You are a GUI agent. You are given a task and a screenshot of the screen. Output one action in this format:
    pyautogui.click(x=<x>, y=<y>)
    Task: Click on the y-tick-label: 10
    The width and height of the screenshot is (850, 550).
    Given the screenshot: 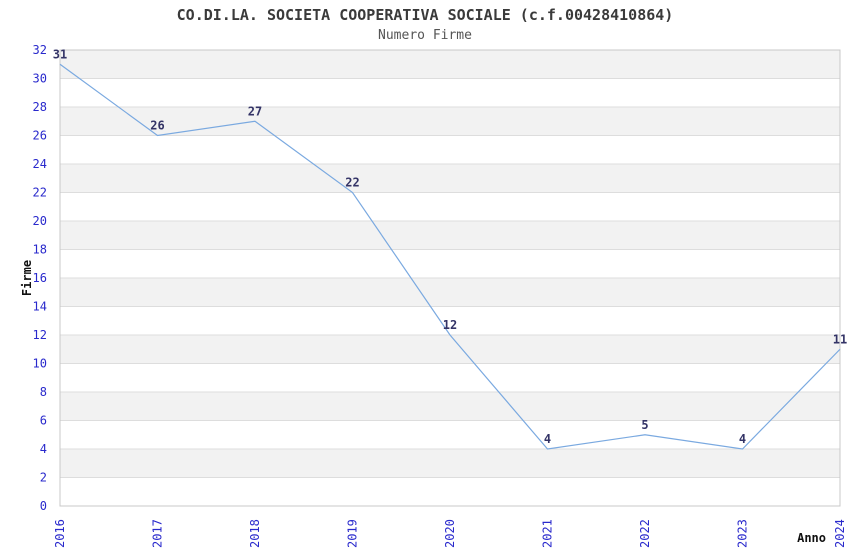 What is the action you would take?
    pyautogui.click(x=40, y=364)
    